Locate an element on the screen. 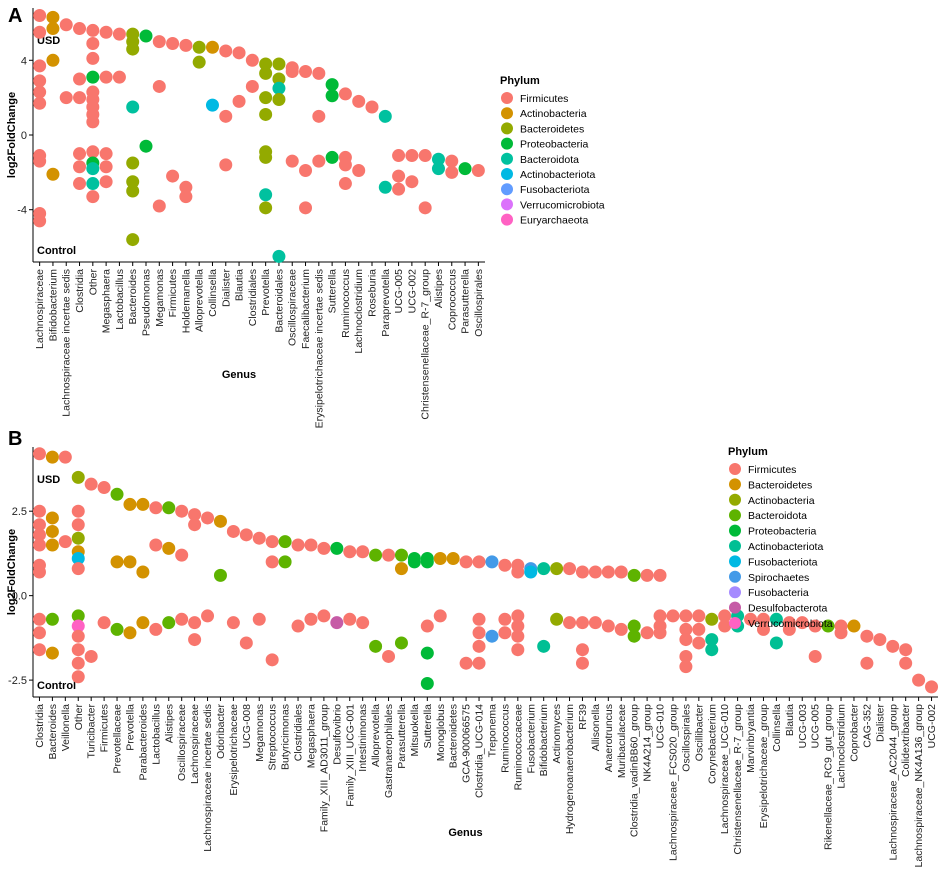 The image size is (941, 882). x-tick-label: Parabacteroides is located at coordinates (143, 742).